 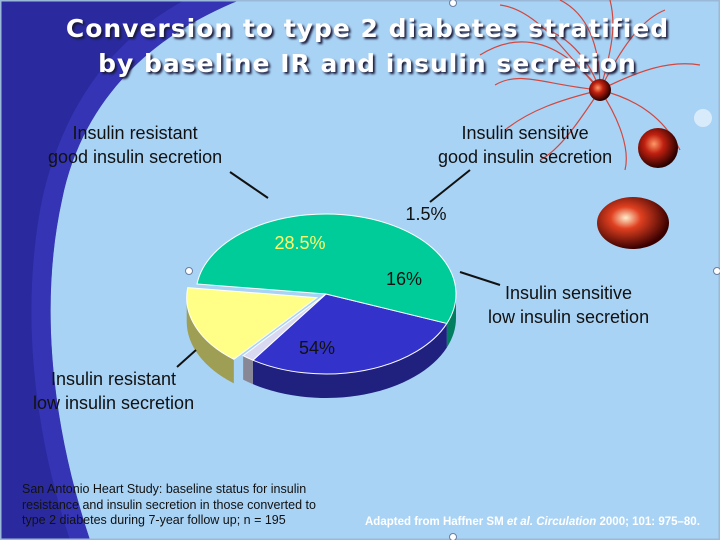 What do you see at coordinates (551, 522) in the screenshot?
I see `source-italic: et al. Circulation` at bounding box center [551, 522].